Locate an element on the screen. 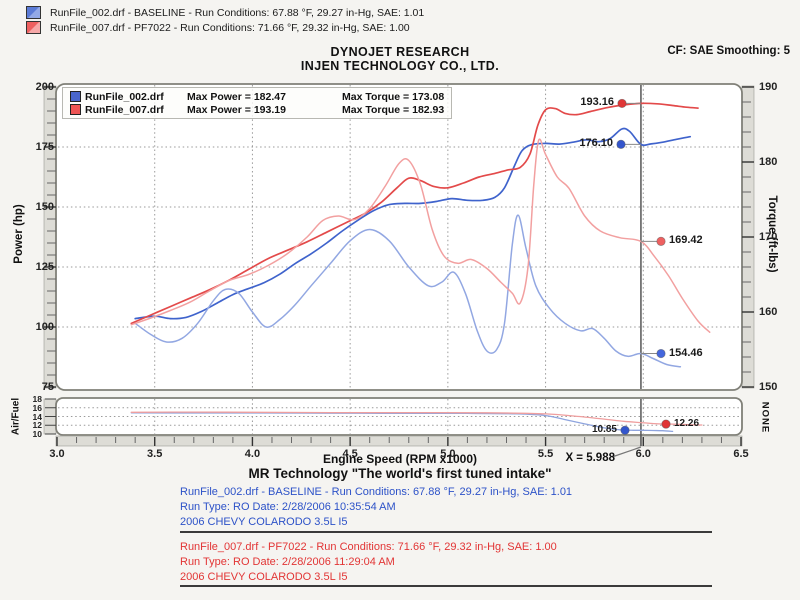  run-info-line: Run Type: RO Date: 2/28/2006 10:35:54 AM is located at coordinates (288, 507).